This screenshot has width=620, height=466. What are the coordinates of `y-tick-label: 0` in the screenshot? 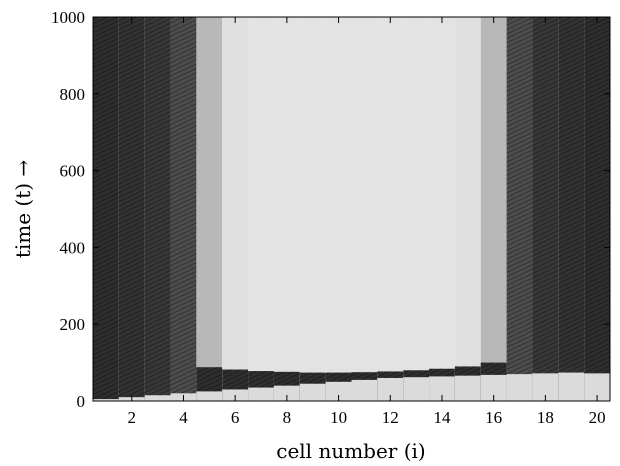 It's located at (81, 401).